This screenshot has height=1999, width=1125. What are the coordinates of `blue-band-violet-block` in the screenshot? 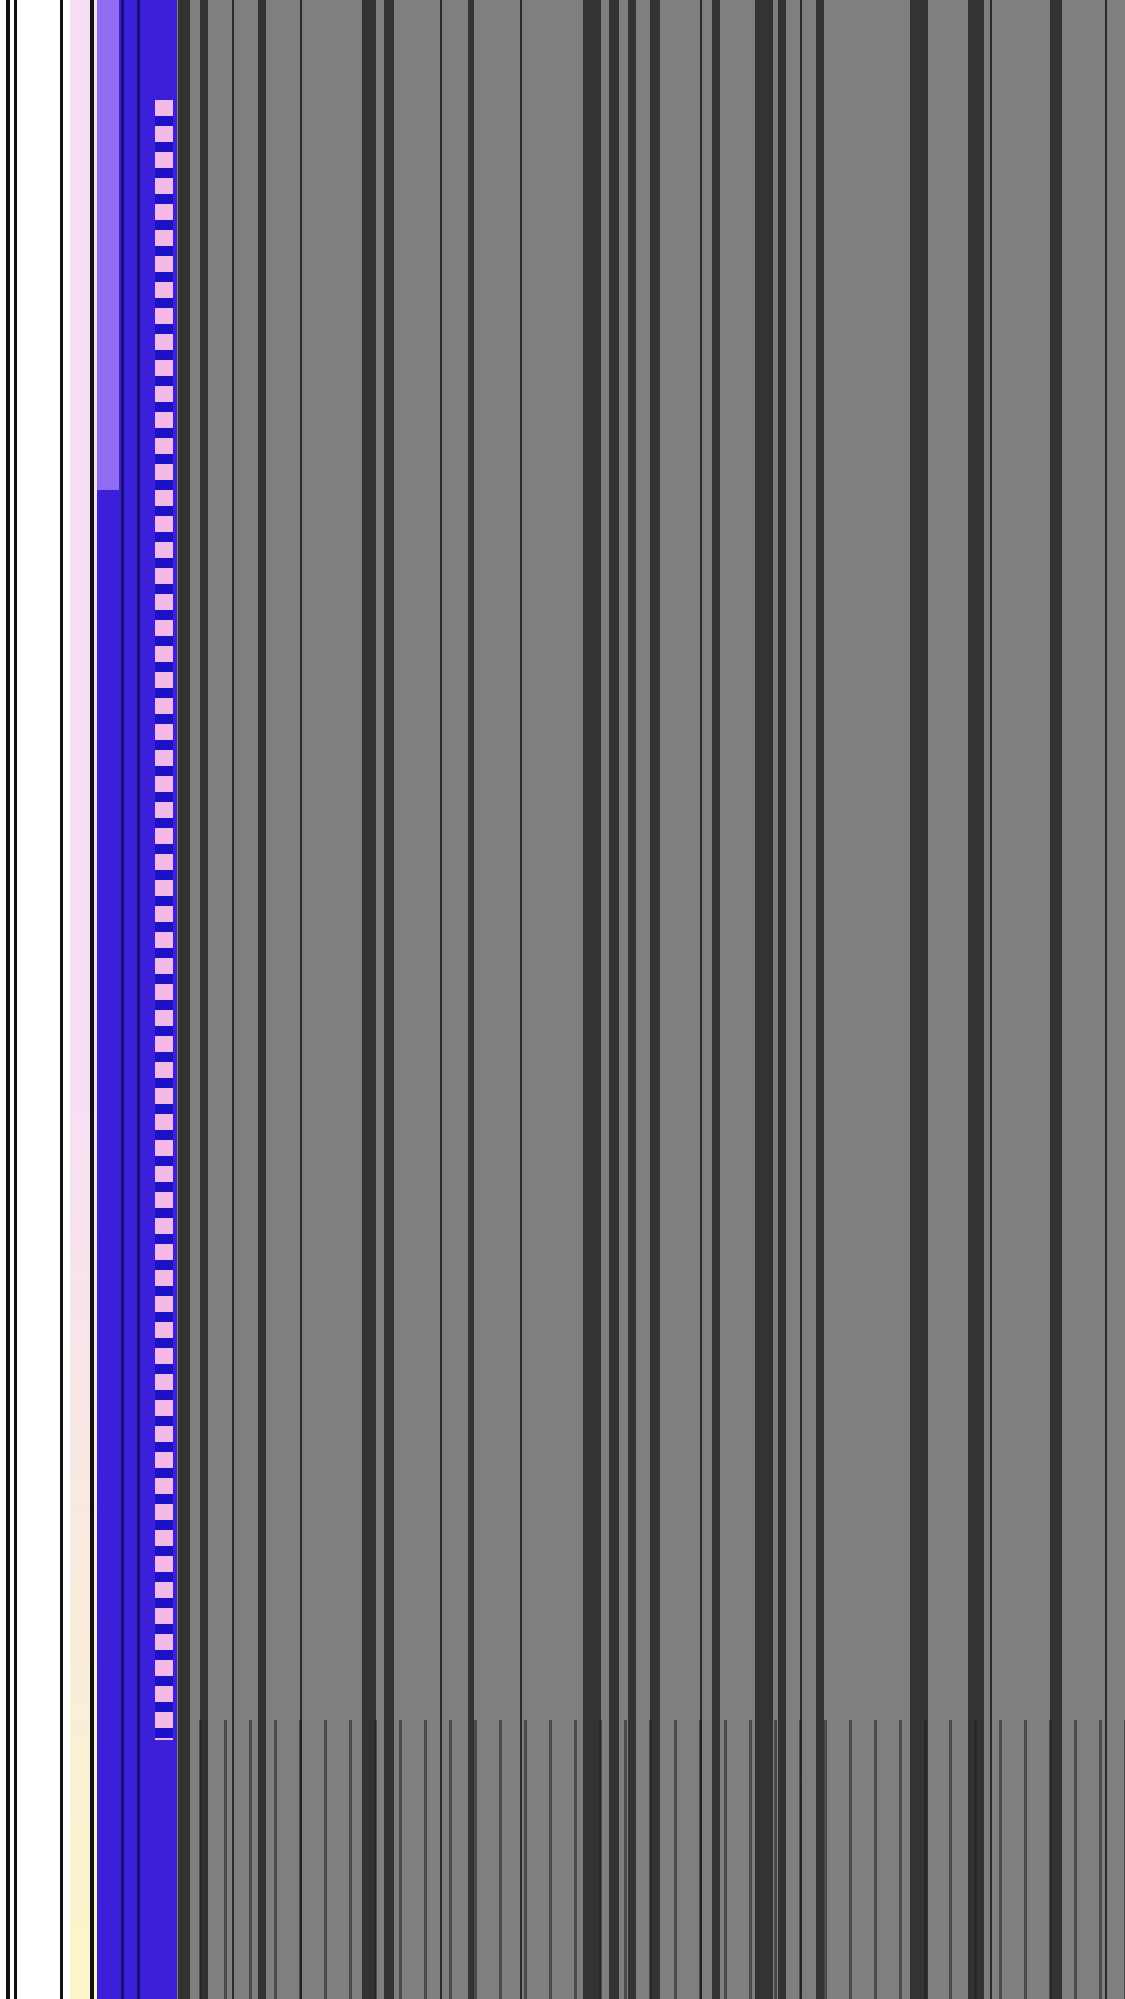 It's located at (108, 245).